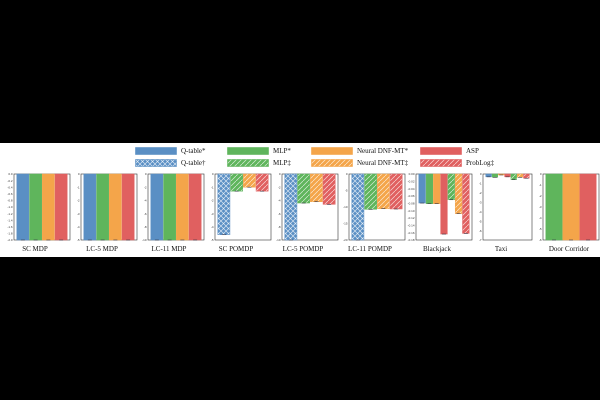 The height and width of the screenshot is (400, 600). What do you see at coordinates (303, 249) in the screenshot?
I see `subplot-title: LC-5 POMDP` at bounding box center [303, 249].